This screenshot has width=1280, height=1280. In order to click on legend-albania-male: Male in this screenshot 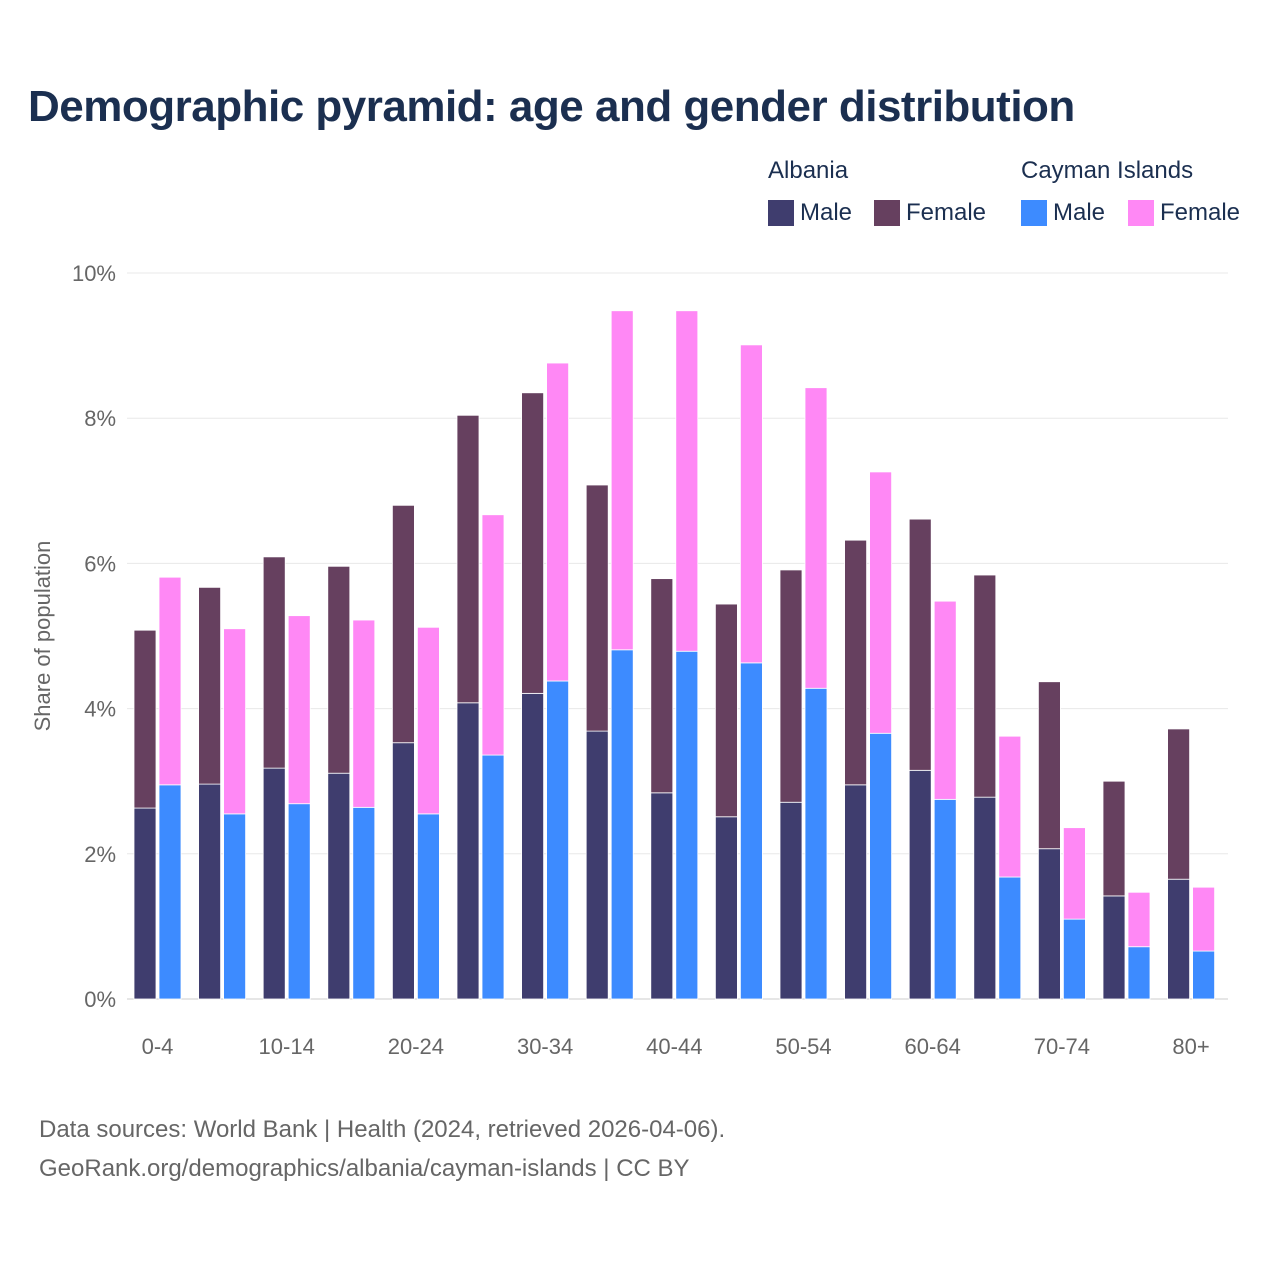, I will do `click(810, 213)`.